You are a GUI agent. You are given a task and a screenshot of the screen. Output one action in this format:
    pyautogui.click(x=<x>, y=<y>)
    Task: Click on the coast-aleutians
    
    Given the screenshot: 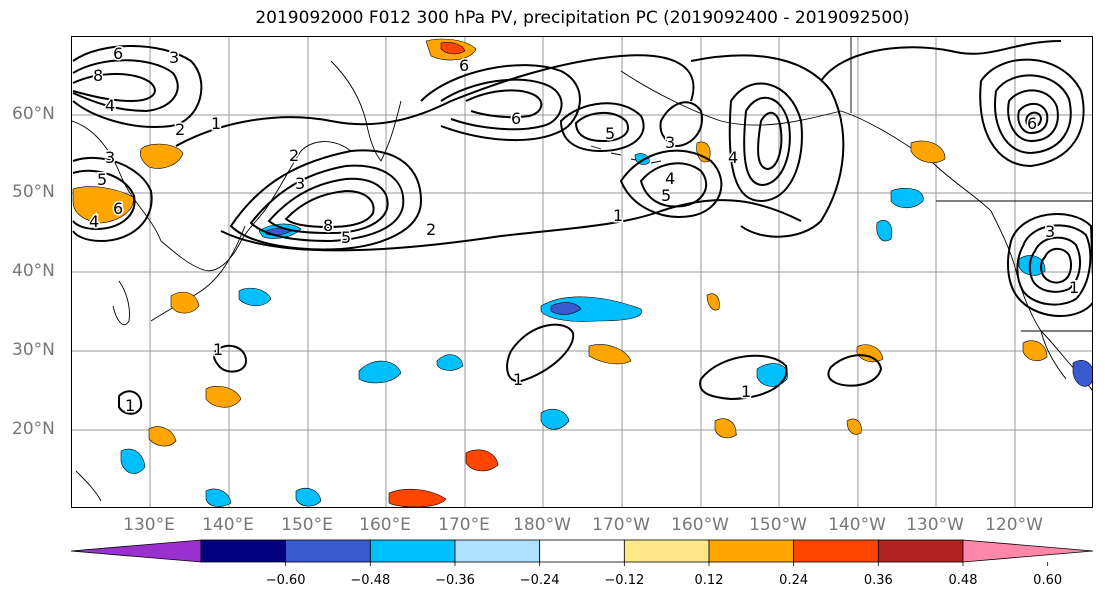 What is the action you would take?
    pyautogui.click(x=626, y=154)
    